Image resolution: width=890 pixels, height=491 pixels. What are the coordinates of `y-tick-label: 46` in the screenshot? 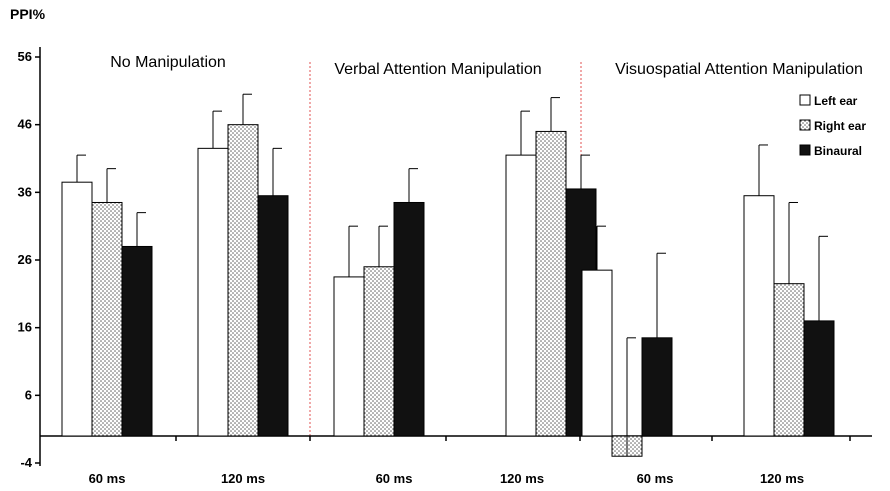 It's located at (25, 124).